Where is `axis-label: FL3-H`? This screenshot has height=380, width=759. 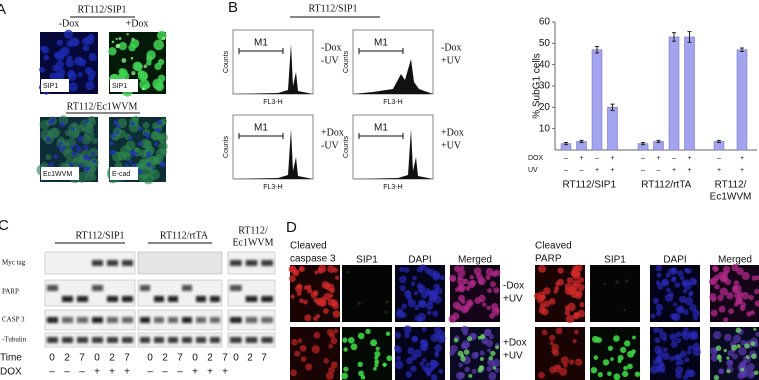
axis-label: FL3-H is located at coordinates (272, 102).